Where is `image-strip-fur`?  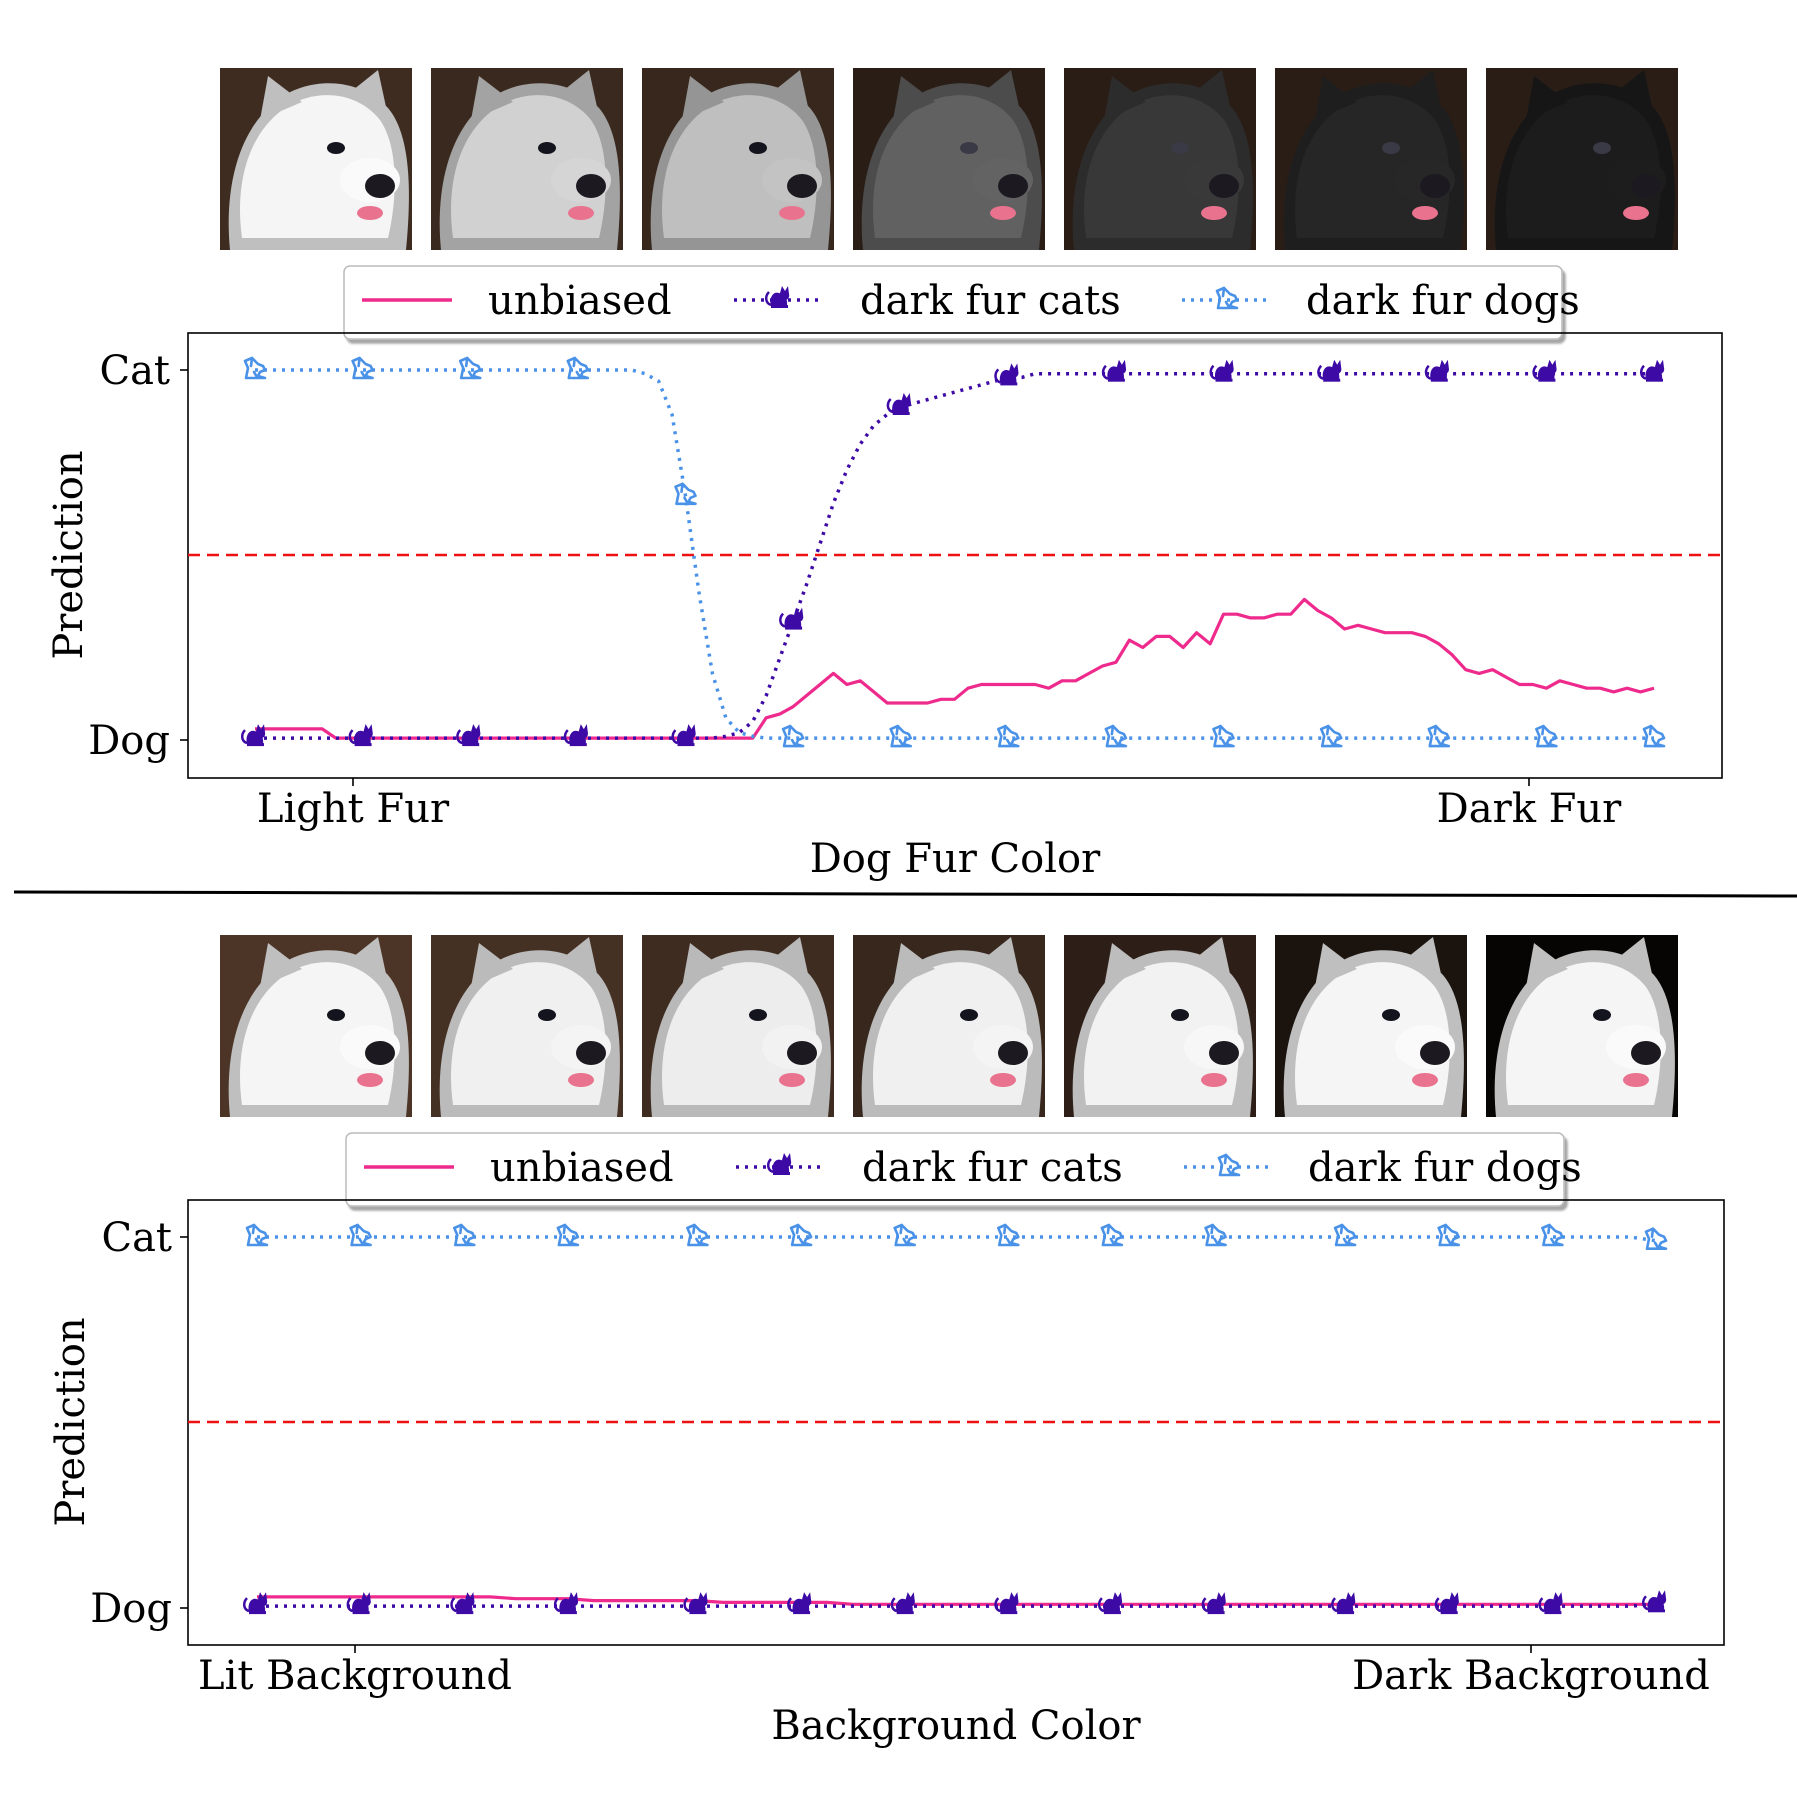 image-strip-fur is located at coordinates (949, 159).